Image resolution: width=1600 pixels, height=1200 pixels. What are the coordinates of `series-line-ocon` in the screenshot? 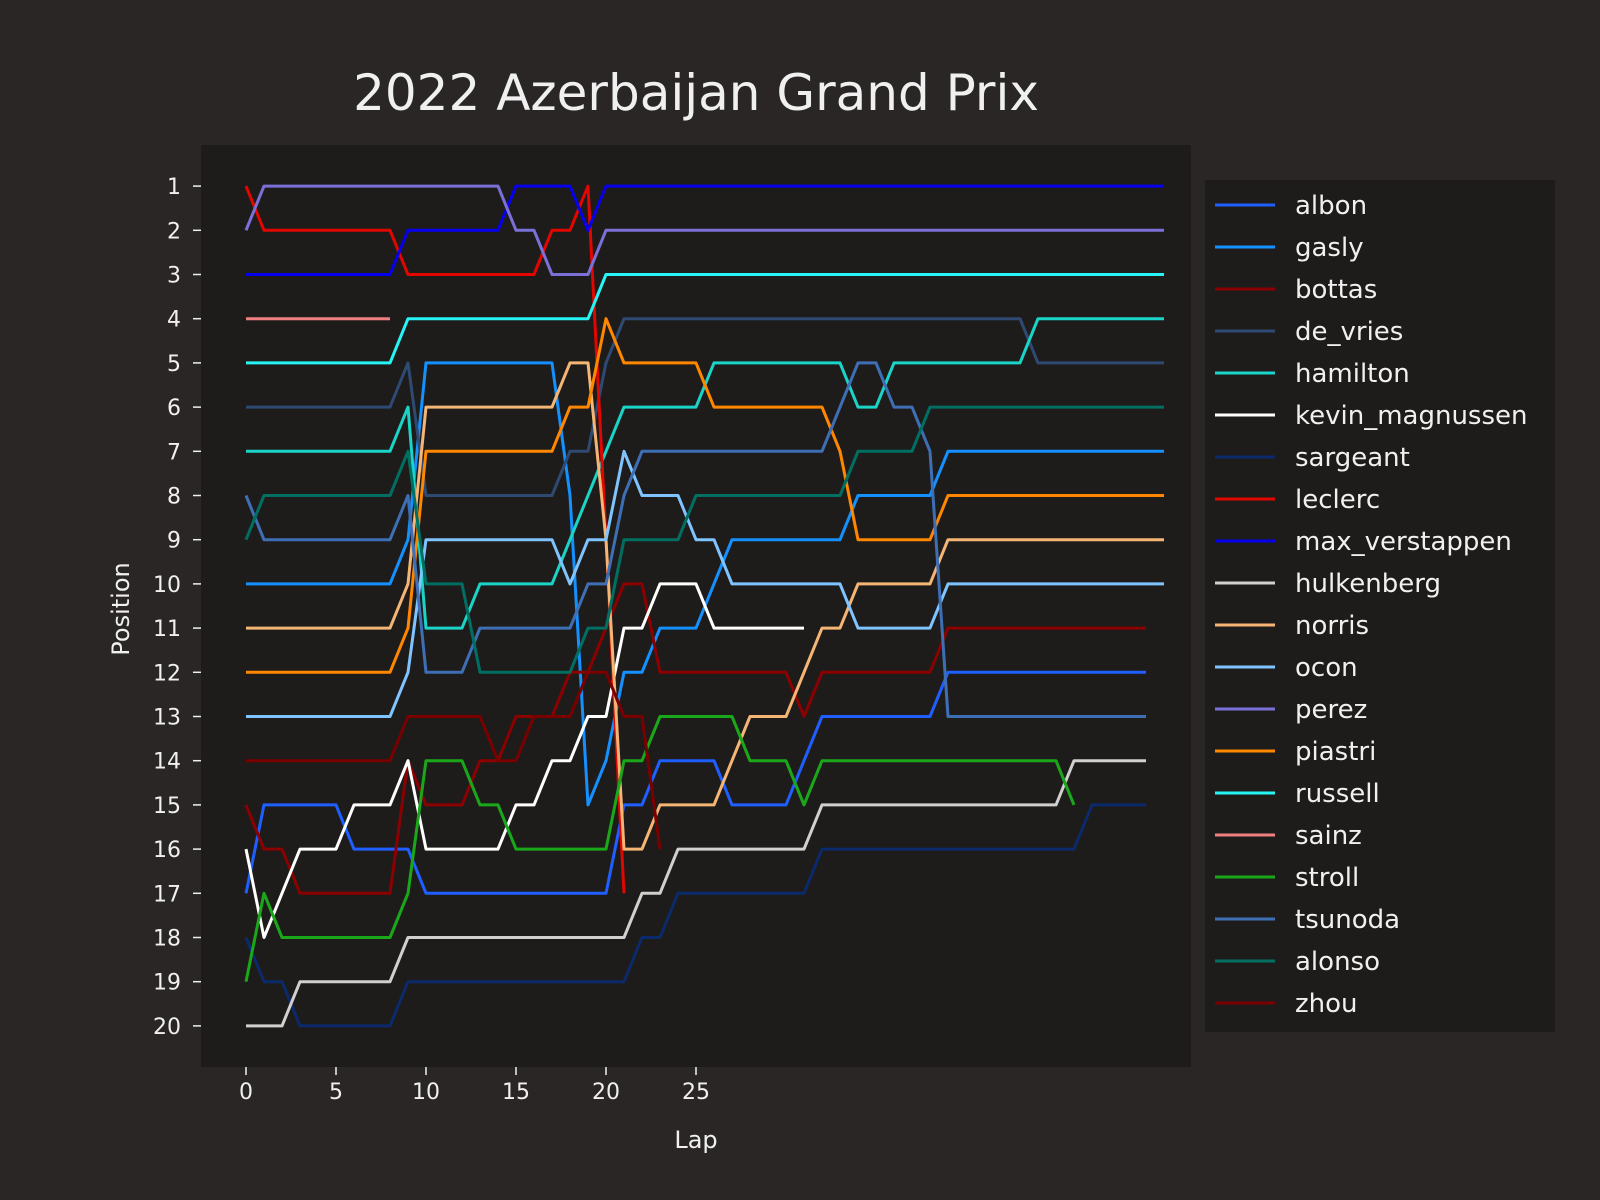 It's located at (705, 583).